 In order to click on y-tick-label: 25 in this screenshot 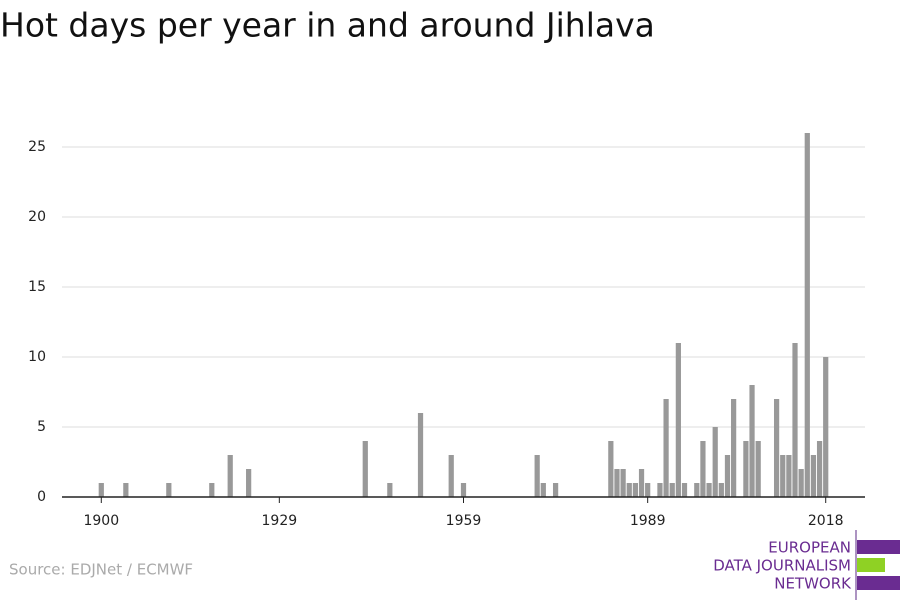, I will do `click(37, 147)`.